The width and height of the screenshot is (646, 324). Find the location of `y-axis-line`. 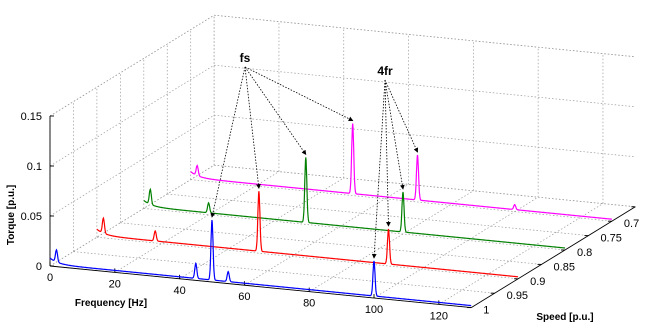

y-axis-line is located at coordinates (553, 257).